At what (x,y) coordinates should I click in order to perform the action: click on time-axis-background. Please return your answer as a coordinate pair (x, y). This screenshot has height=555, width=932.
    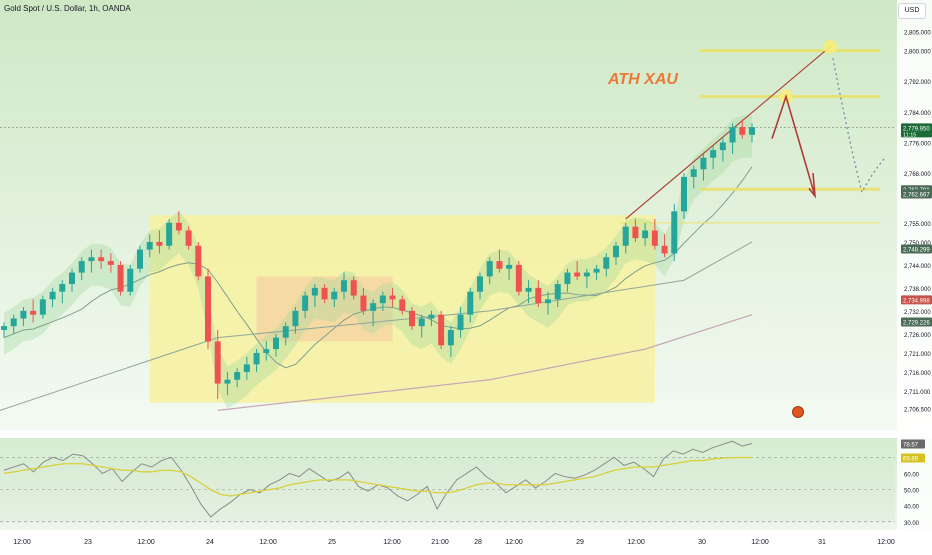
    Looking at the image, I should click on (466, 540).